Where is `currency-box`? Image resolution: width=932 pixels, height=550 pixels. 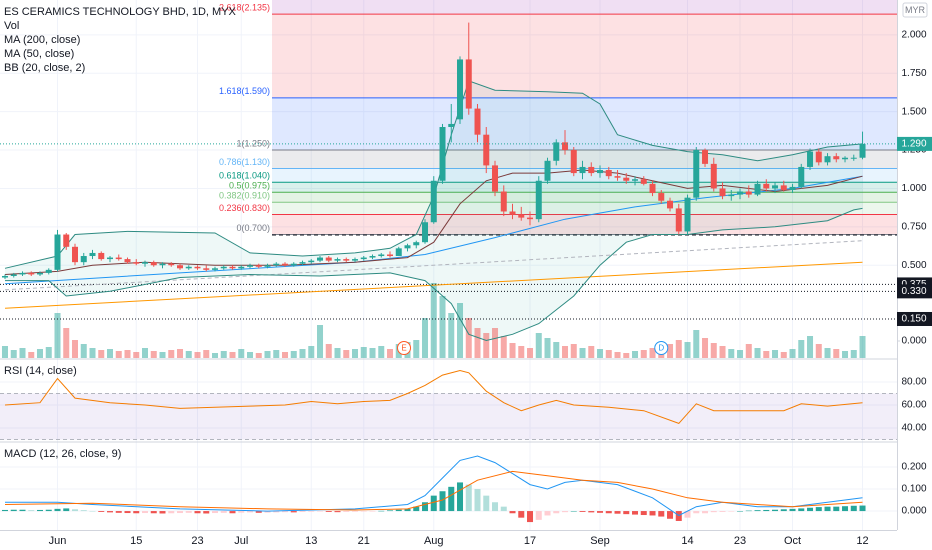 currency-box is located at coordinates (915, 10).